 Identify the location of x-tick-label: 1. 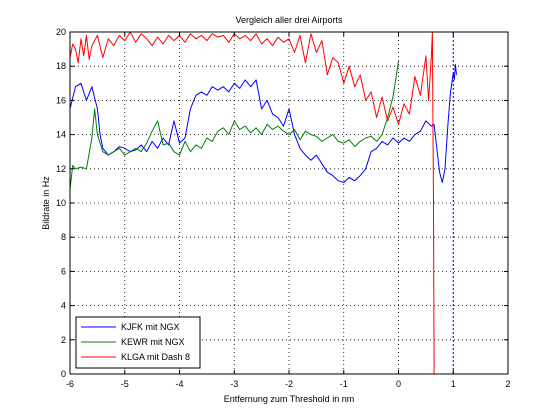
(453, 384).